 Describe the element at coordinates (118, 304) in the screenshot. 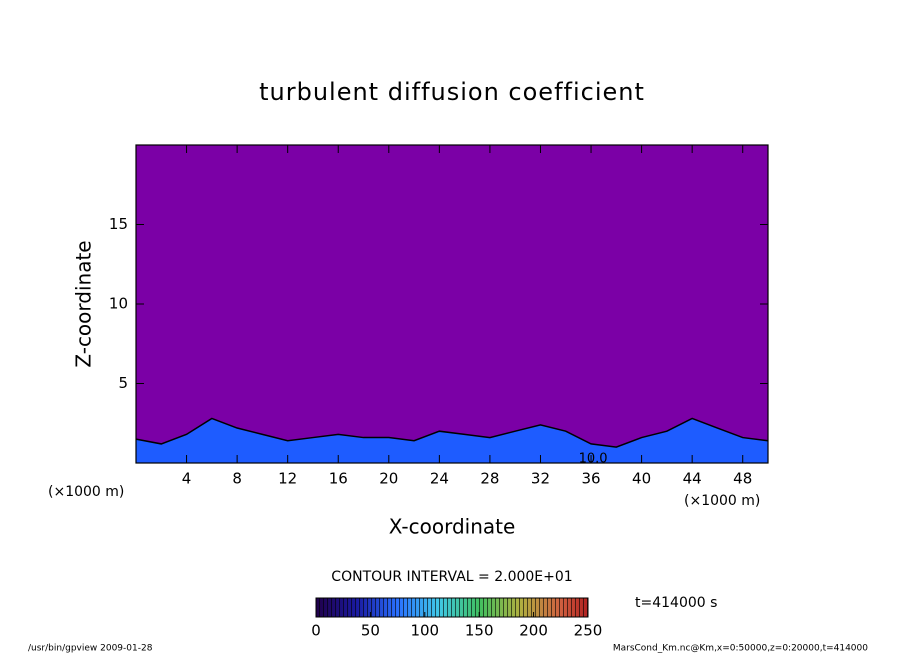

I see `y-tick-label: 10` at that location.